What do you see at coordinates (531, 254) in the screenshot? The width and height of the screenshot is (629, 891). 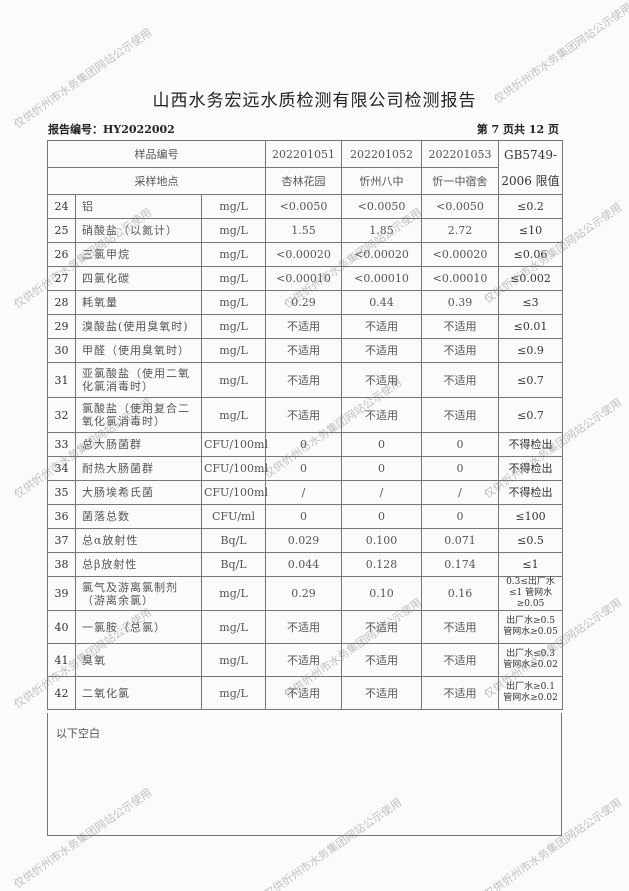 I see `limit-value: ≤0.06` at bounding box center [531, 254].